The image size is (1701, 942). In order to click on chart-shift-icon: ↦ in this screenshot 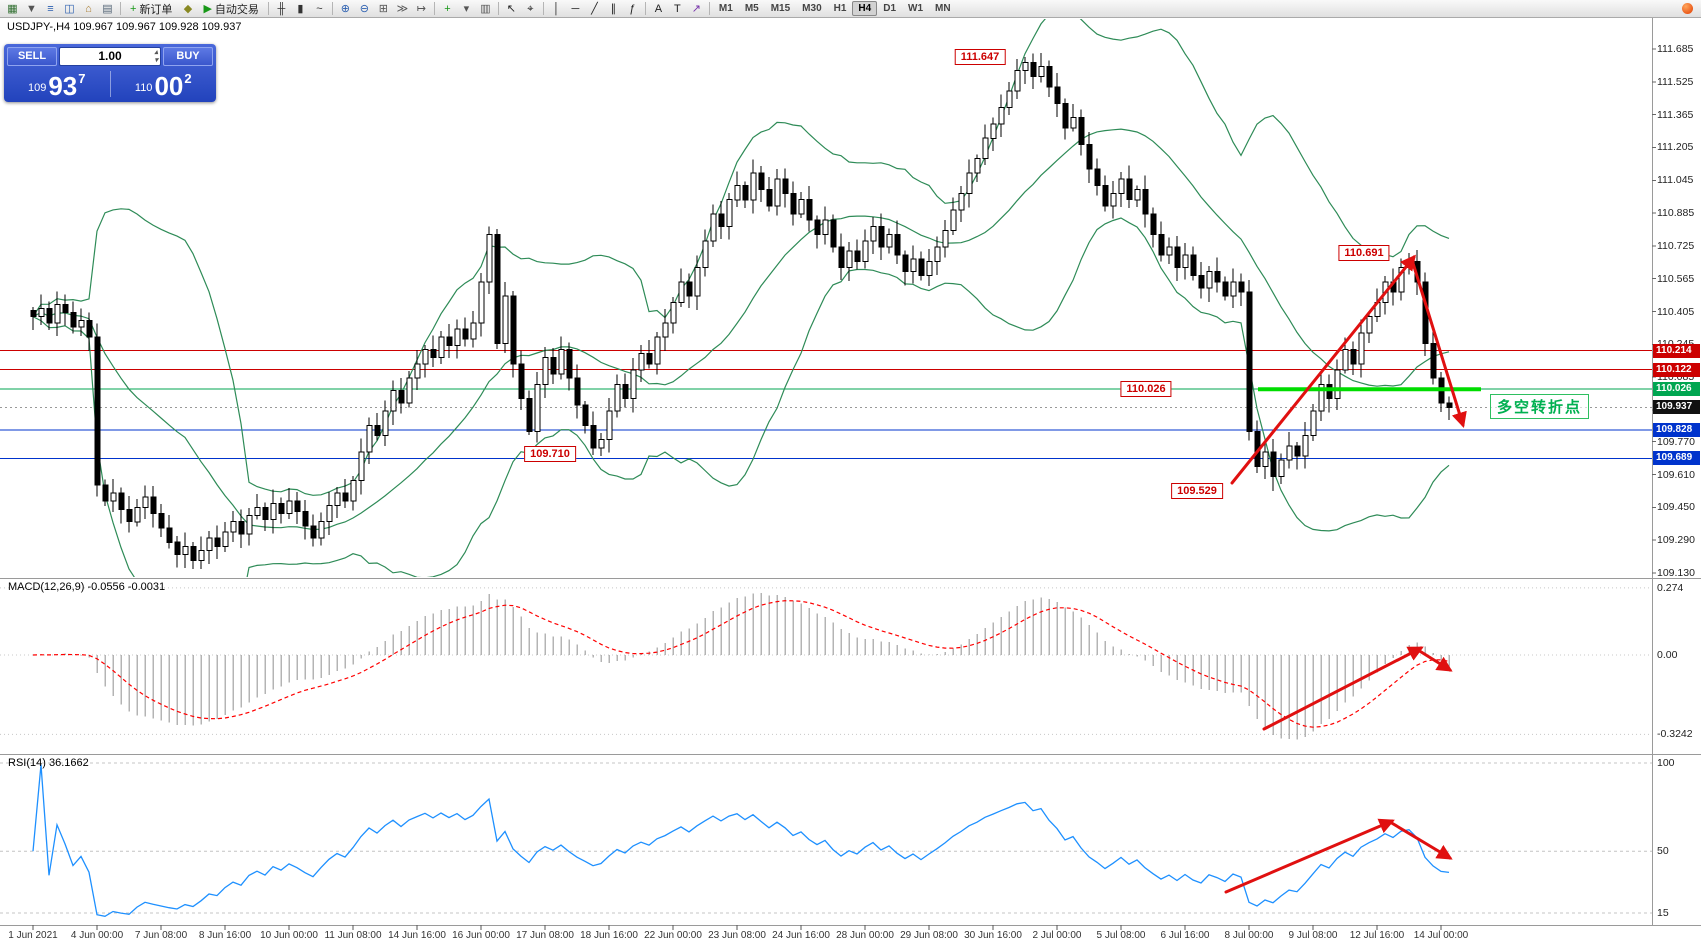, I will do `click(421, 8)`.